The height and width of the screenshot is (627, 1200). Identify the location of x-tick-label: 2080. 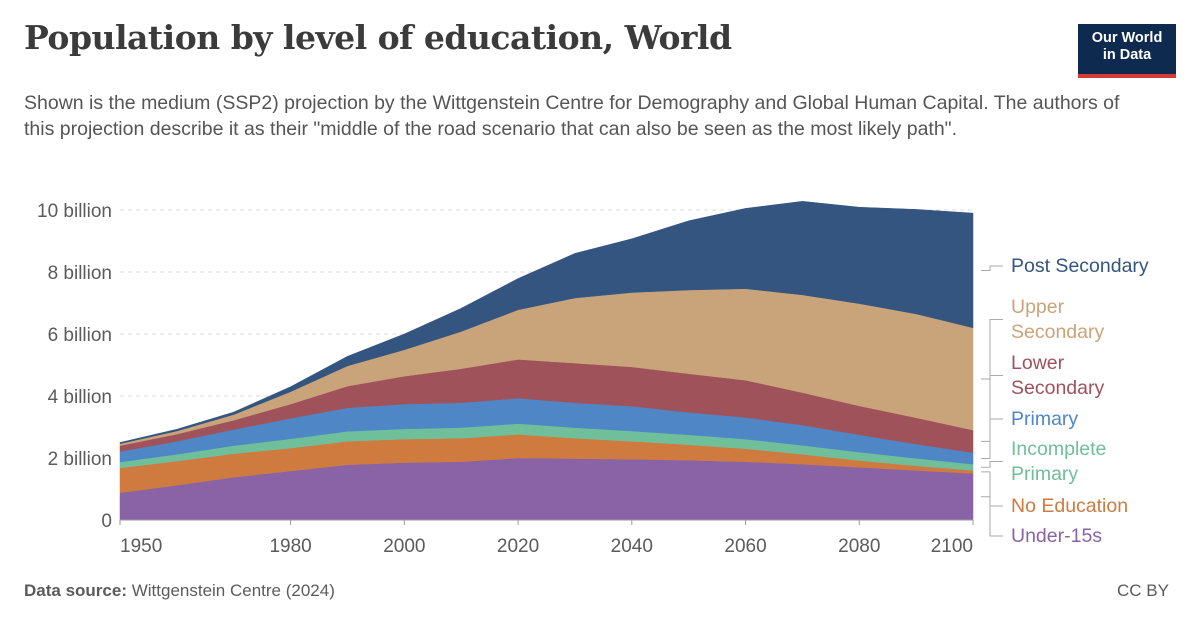
(859, 546).